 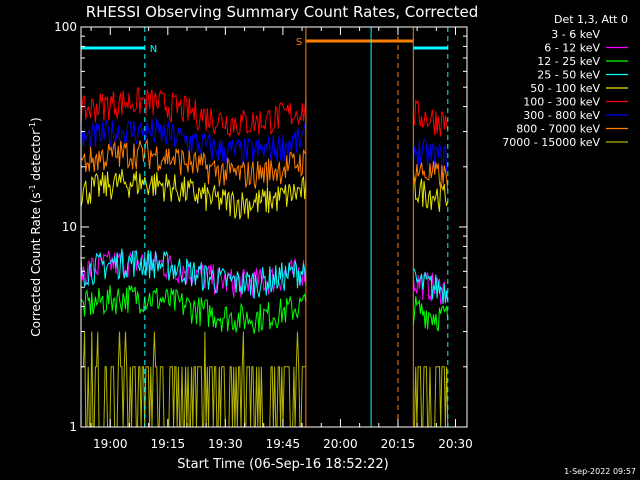 I want to click on x-tick-label: 20:00, so click(x=340, y=444).